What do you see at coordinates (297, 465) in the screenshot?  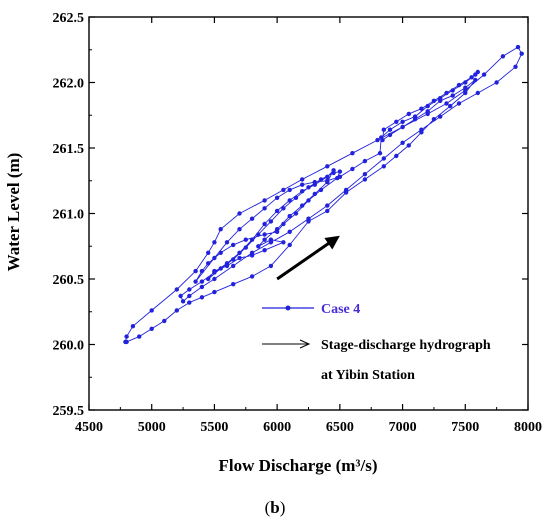 I see `x-axis-title: Flow Discharge (m³/s)` at bounding box center [297, 465].